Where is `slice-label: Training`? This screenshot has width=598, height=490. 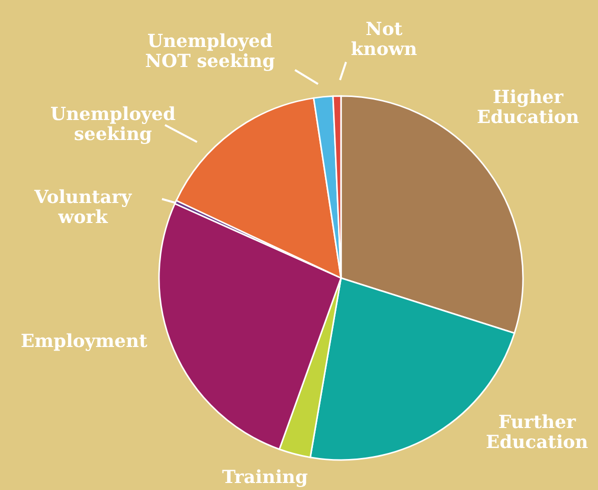 slice-label: Training is located at coordinates (265, 477).